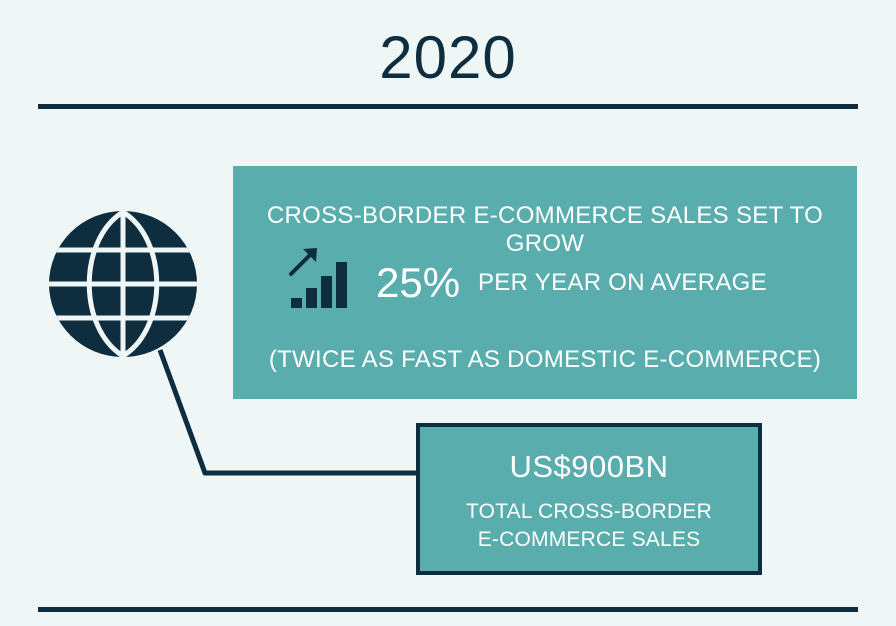  Describe the element at coordinates (545, 359) in the screenshot. I see `growth-comparison-note: (TWICE AS FAST AS DOMESTIC E-COMMERCE)` at that location.